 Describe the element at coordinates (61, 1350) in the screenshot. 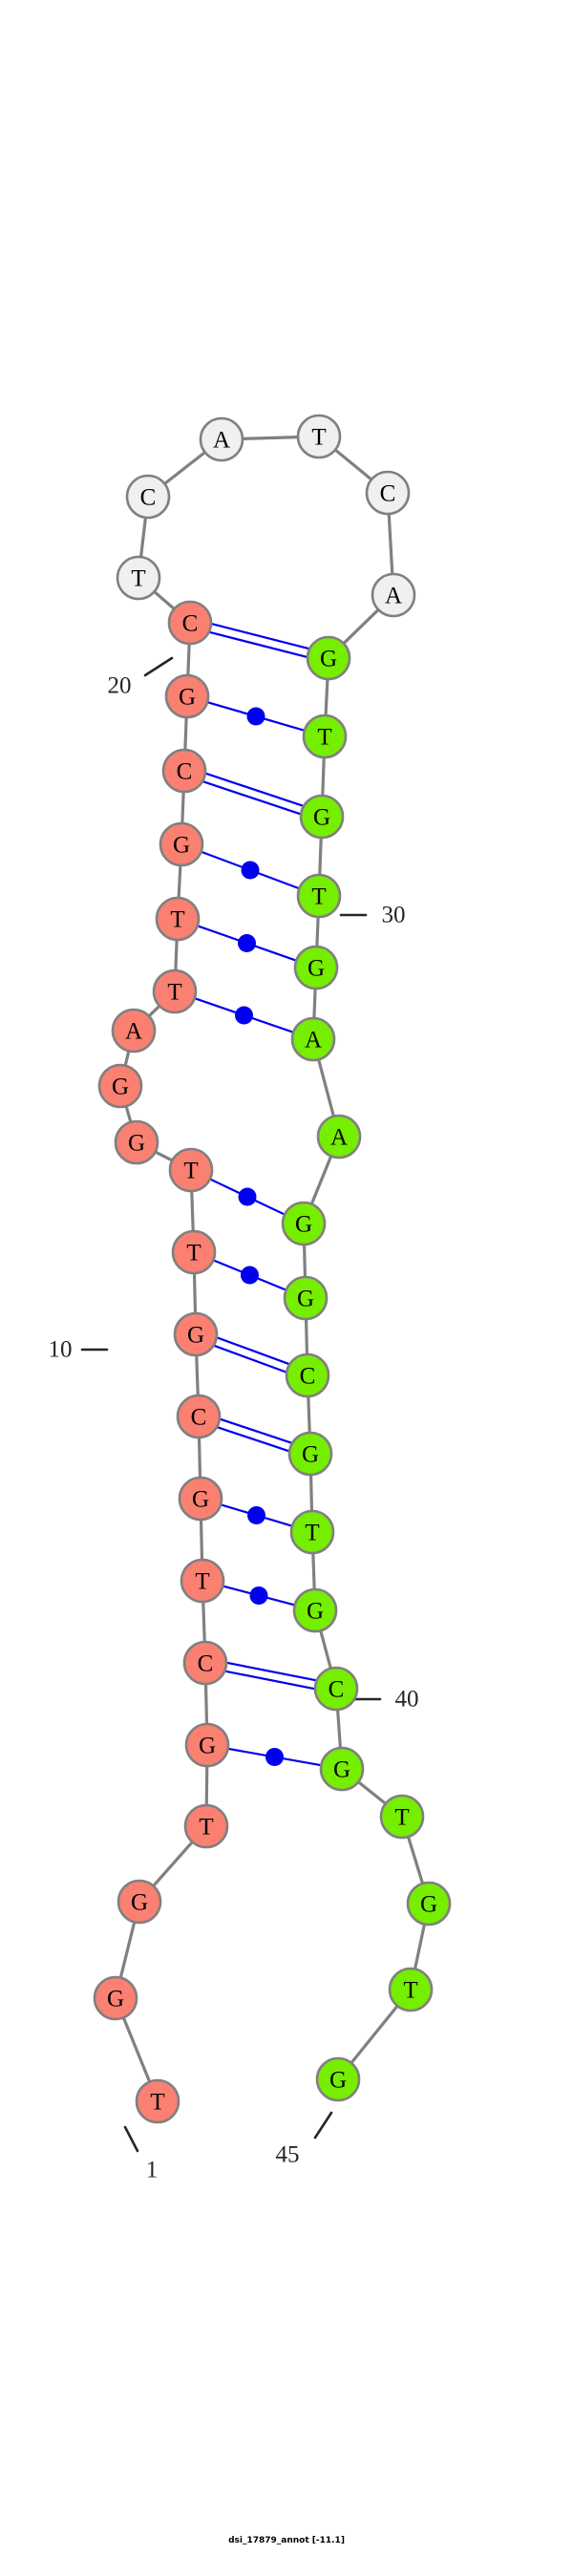

I see `position-label: 10` at that location.